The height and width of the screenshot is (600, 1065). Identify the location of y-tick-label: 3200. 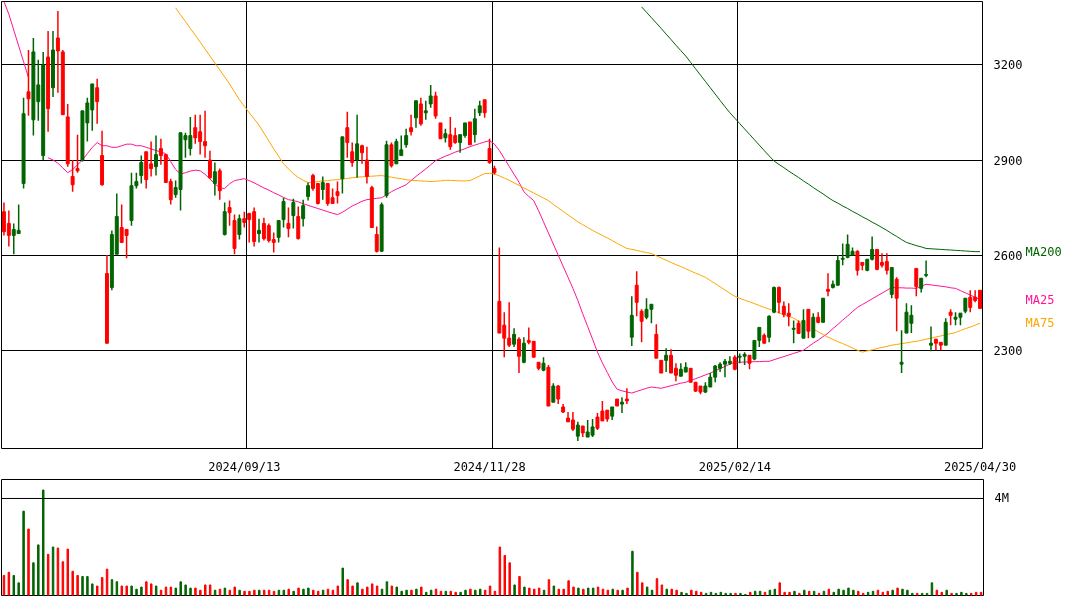
(1008, 65).